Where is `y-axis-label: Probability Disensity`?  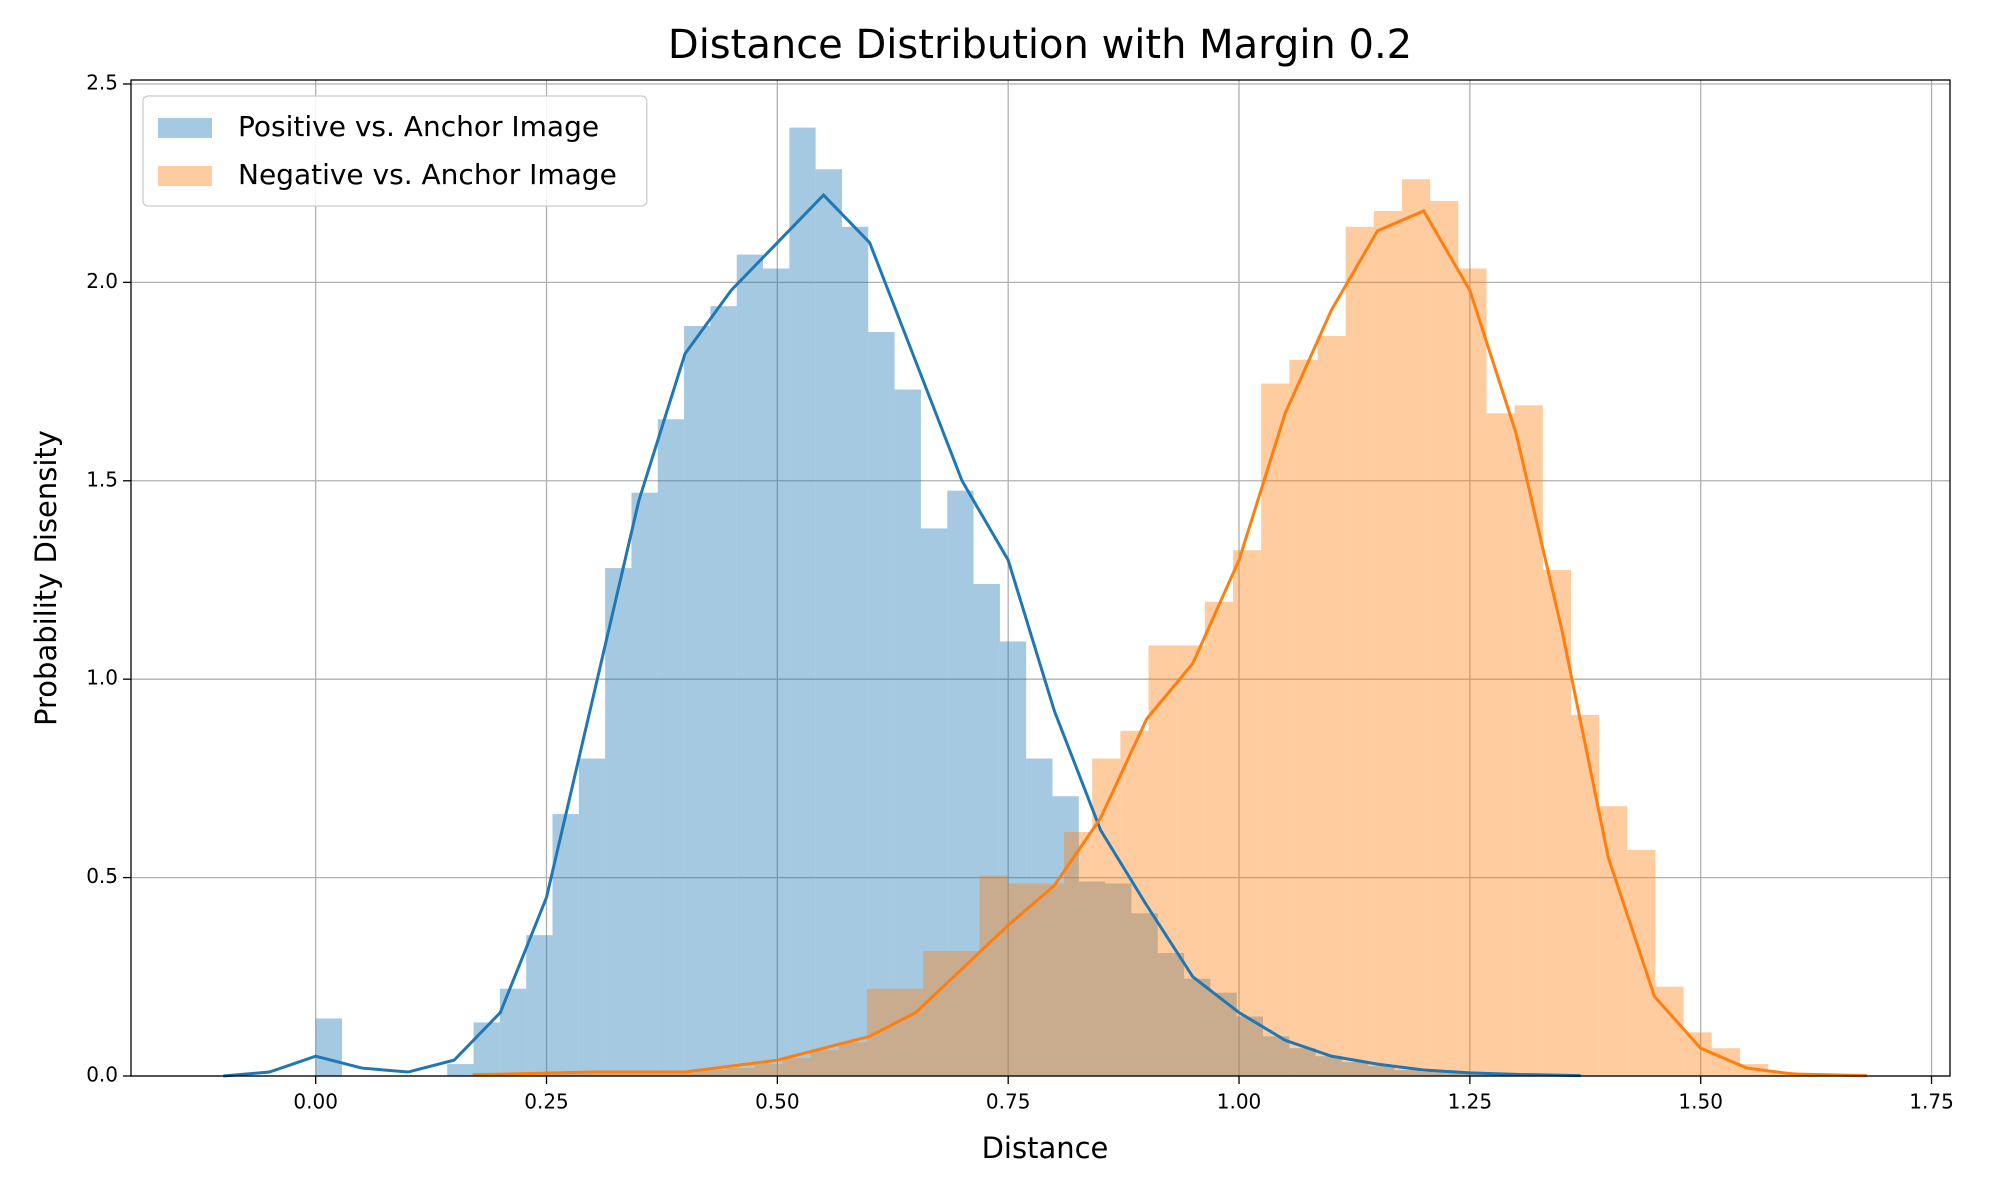 y-axis-label: Probability Disensity is located at coordinates (46, 578).